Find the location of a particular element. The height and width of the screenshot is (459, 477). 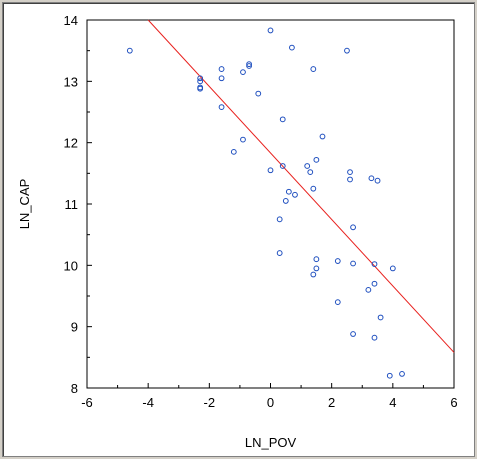

y-tick-label: 12 is located at coordinates (71, 143).